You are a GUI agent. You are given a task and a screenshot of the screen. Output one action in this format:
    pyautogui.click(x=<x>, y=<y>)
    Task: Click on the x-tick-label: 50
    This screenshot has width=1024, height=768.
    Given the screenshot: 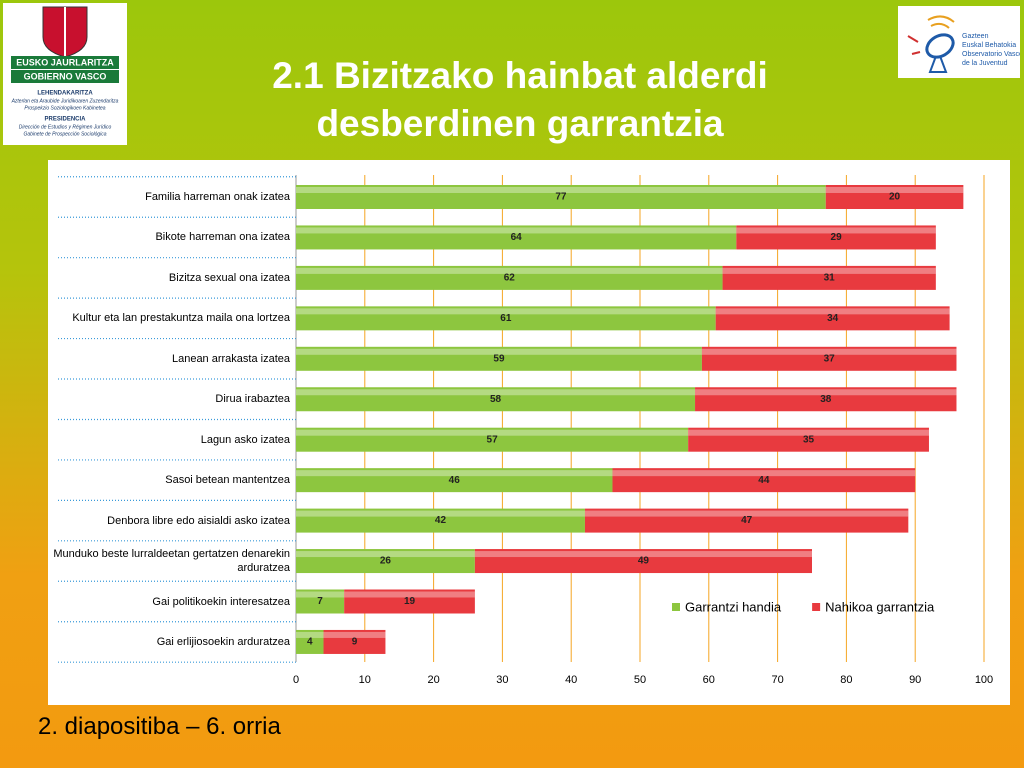 What is the action you would take?
    pyautogui.click(x=640, y=680)
    